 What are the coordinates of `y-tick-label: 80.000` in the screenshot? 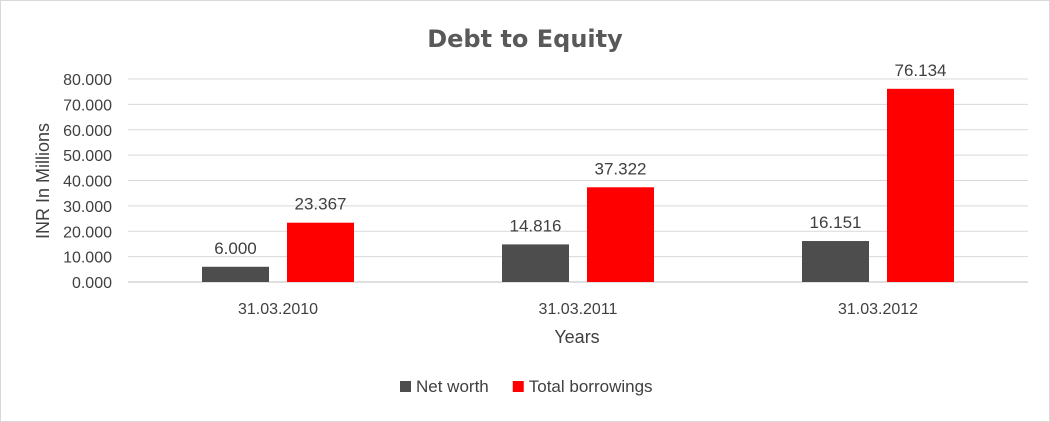 It's located at (87, 80).